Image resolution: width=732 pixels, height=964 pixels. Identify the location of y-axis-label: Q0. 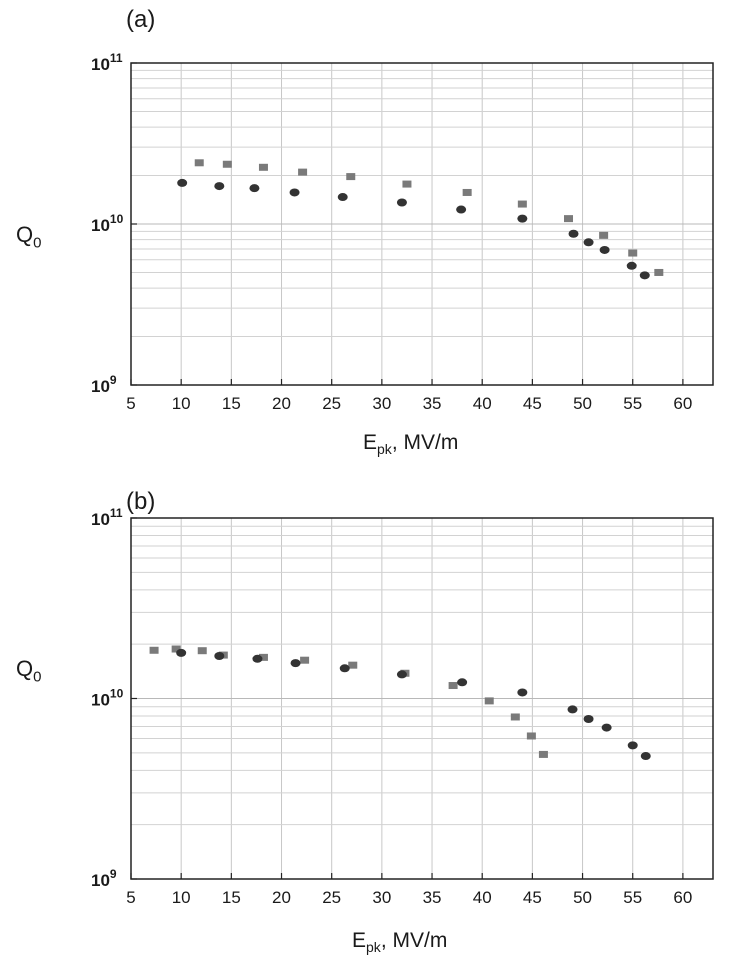
(28, 236).